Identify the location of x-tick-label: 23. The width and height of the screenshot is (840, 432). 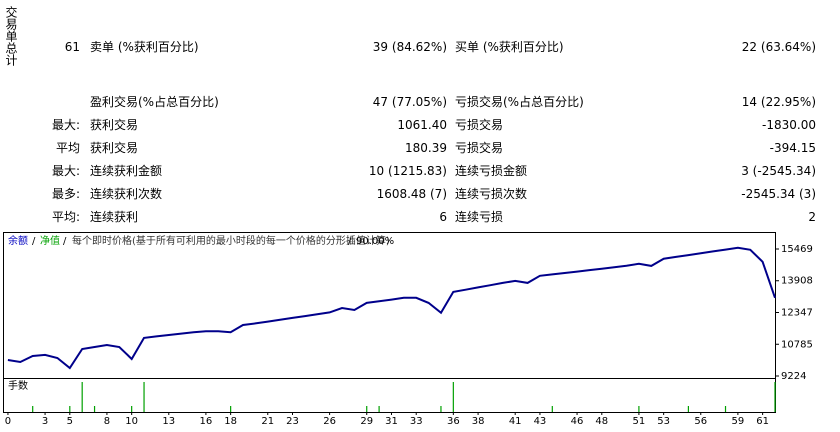
(292, 421).